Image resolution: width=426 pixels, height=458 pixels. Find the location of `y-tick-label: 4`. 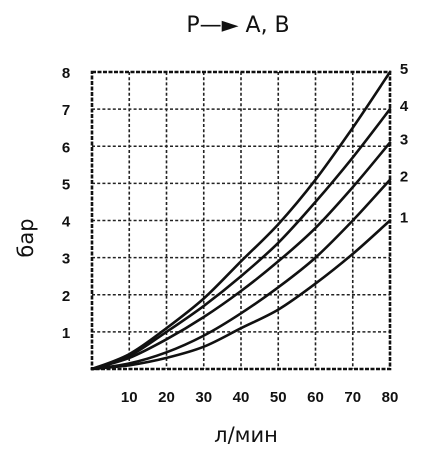

y-tick-label: 4 is located at coordinates (66, 222).